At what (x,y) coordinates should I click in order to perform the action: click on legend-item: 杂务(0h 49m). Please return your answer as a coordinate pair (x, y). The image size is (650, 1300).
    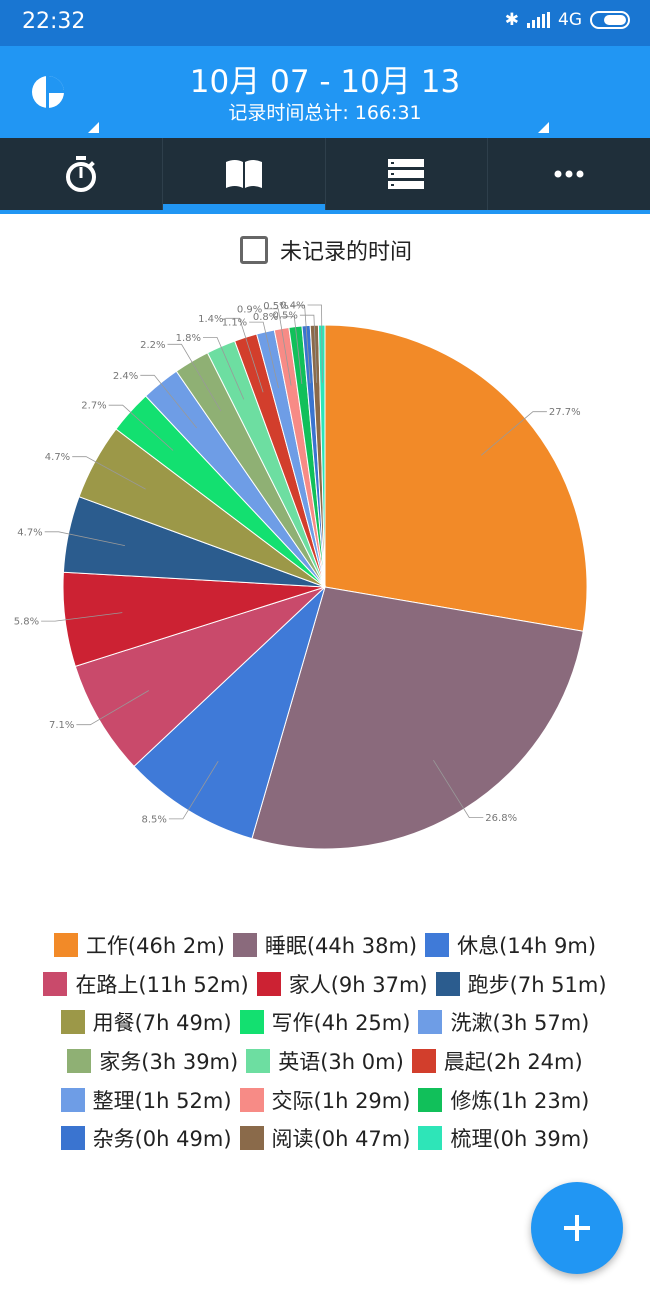
    Looking at the image, I should click on (146, 1138).